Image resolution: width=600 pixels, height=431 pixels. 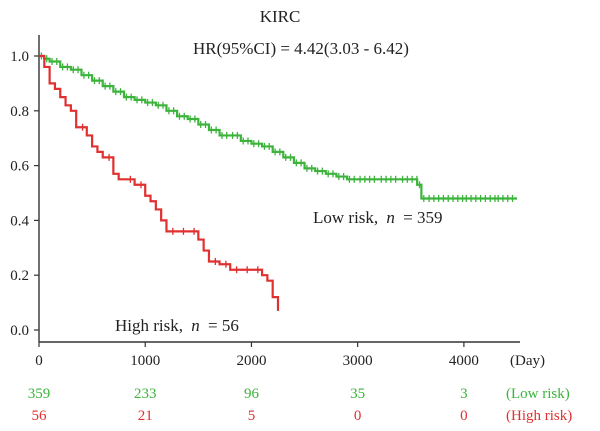 I want to click on x-axis-ticks: 0 1000 2000 3000 4000, so click(x=257, y=355).